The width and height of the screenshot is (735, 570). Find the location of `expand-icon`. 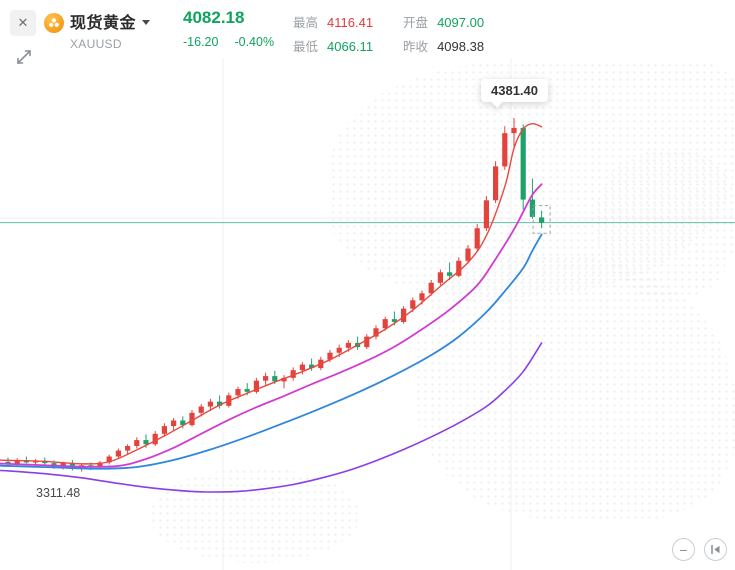

expand-icon is located at coordinates (24, 57).